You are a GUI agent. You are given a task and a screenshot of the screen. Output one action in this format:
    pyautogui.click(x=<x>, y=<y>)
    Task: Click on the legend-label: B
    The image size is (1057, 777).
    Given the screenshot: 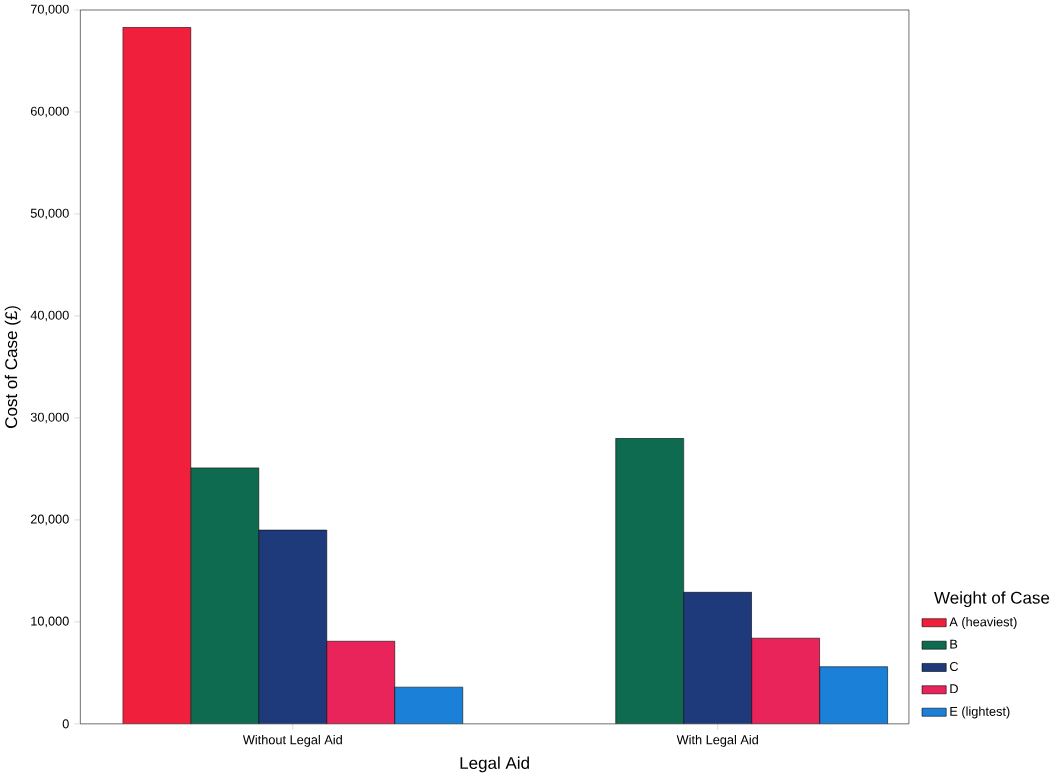 What is the action you would take?
    pyautogui.click(x=954, y=644)
    